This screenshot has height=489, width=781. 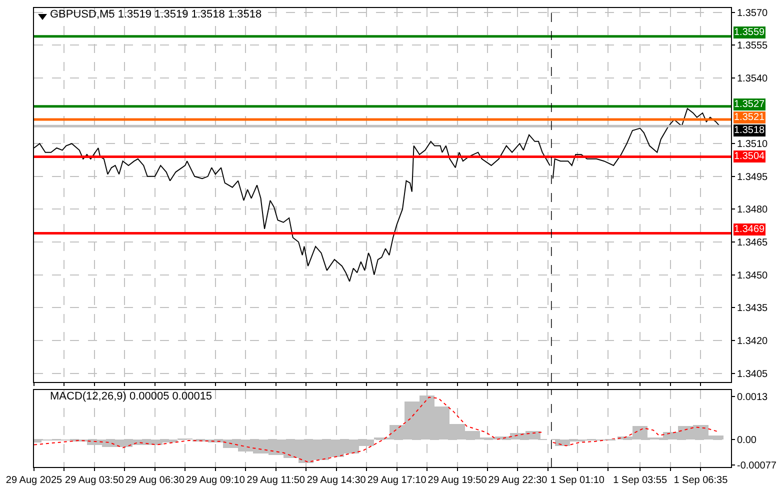 What do you see at coordinates (752, 177) in the screenshot?
I see `y-tick-label: 1.3495` at bounding box center [752, 177].